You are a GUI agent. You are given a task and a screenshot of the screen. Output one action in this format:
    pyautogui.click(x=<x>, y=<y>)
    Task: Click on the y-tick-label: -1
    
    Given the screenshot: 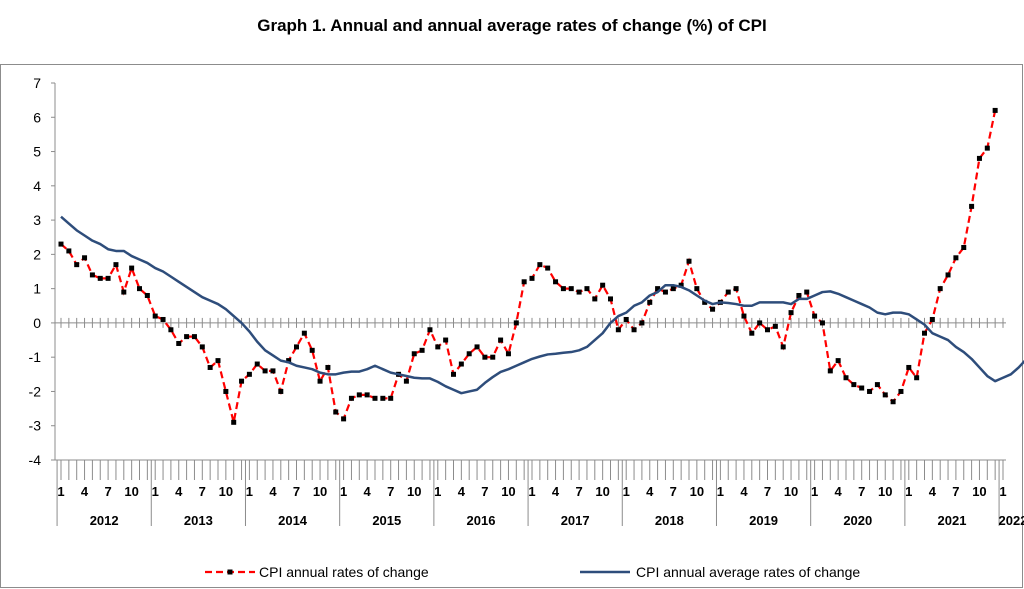 What is the action you would take?
    pyautogui.click(x=35, y=357)
    